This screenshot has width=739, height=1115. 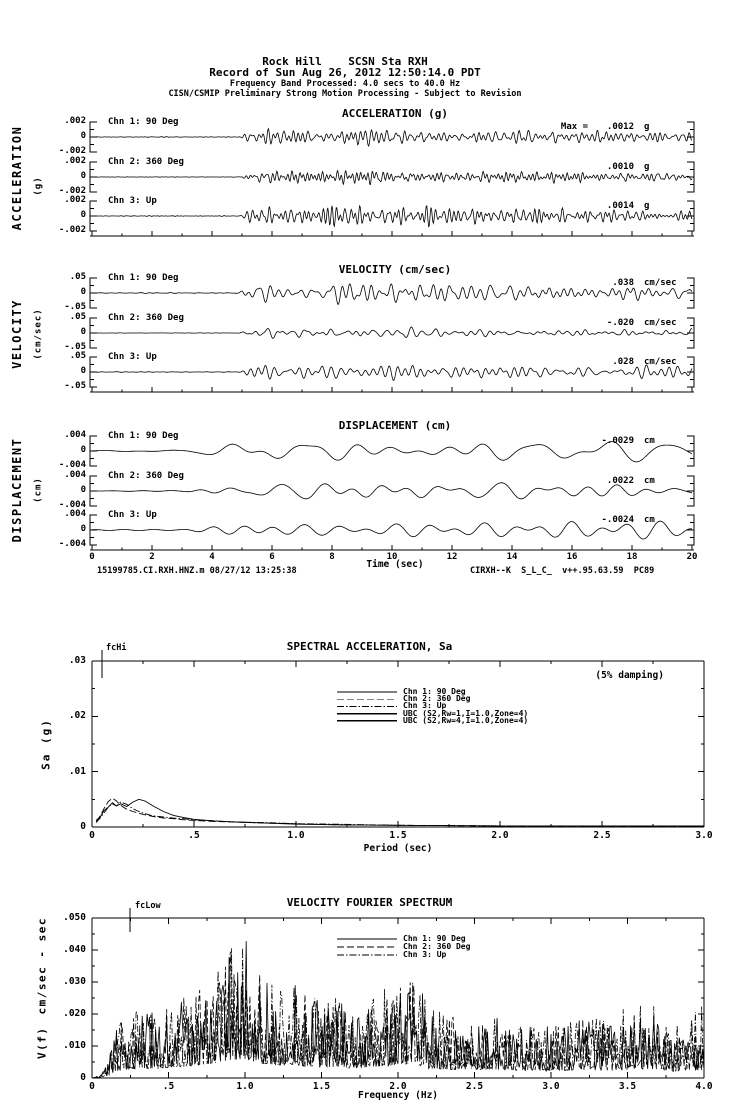 I want to click on fourier-curve-chn1, so click(x=398, y=1010).